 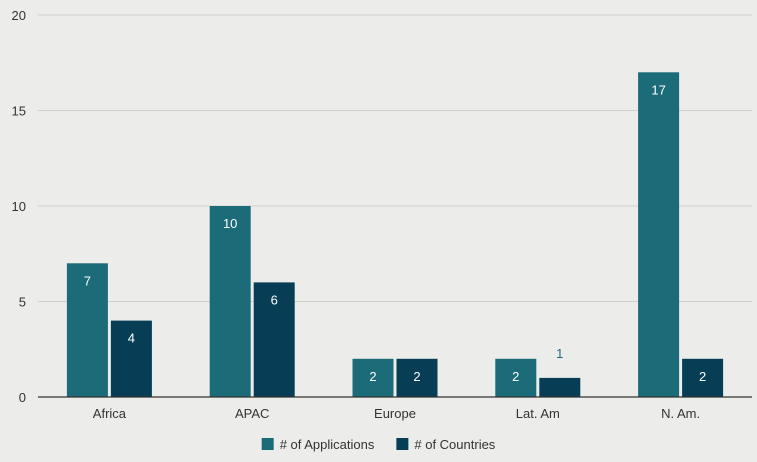 What do you see at coordinates (659, 235) in the screenshot?
I see `bar-n-am--series-1` at bounding box center [659, 235].